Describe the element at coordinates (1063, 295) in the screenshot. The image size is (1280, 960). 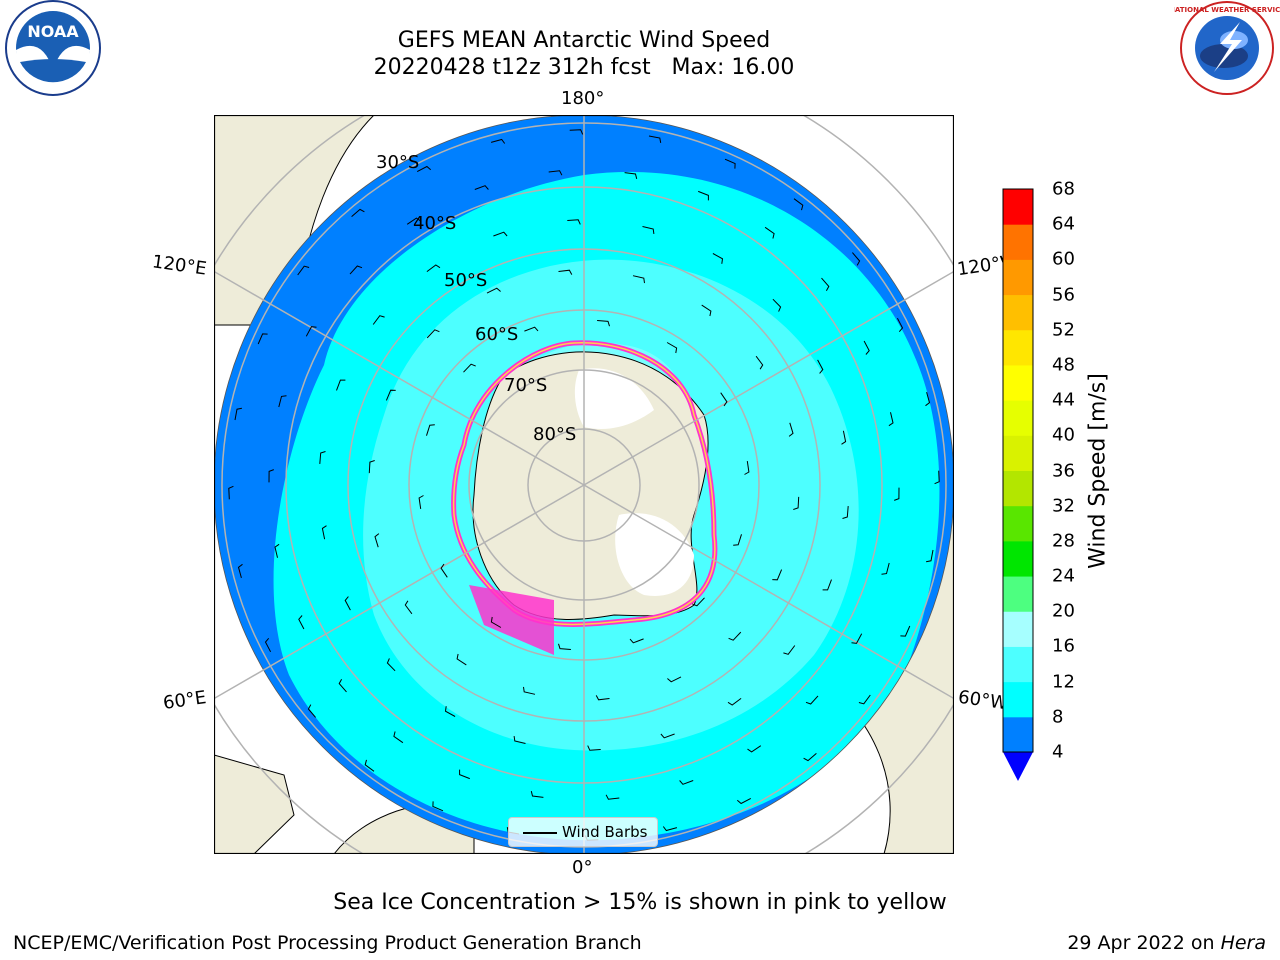
I see `colorbar-tick-label: 56` at that location.